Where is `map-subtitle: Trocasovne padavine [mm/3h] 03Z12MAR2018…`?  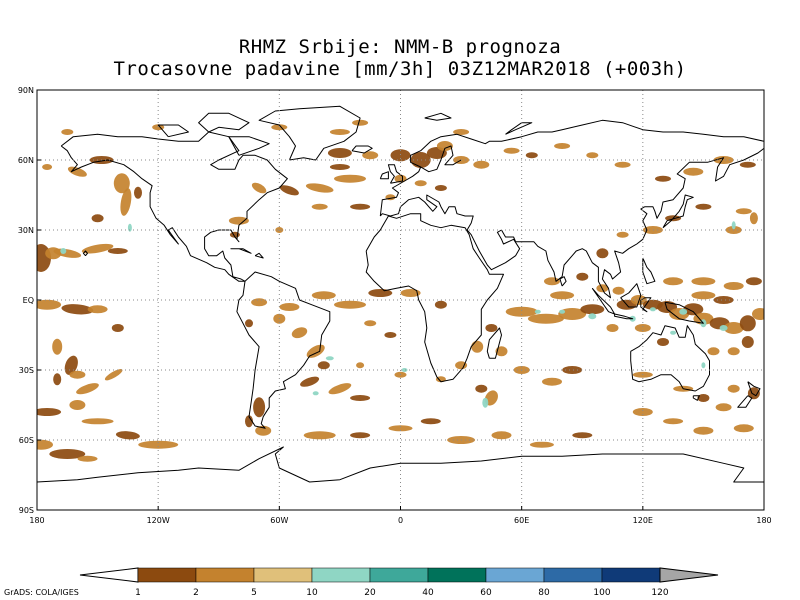
map-subtitle: Trocasovne padavine [mm/3h] 03Z12MAR2018… is located at coordinates (400, 69).